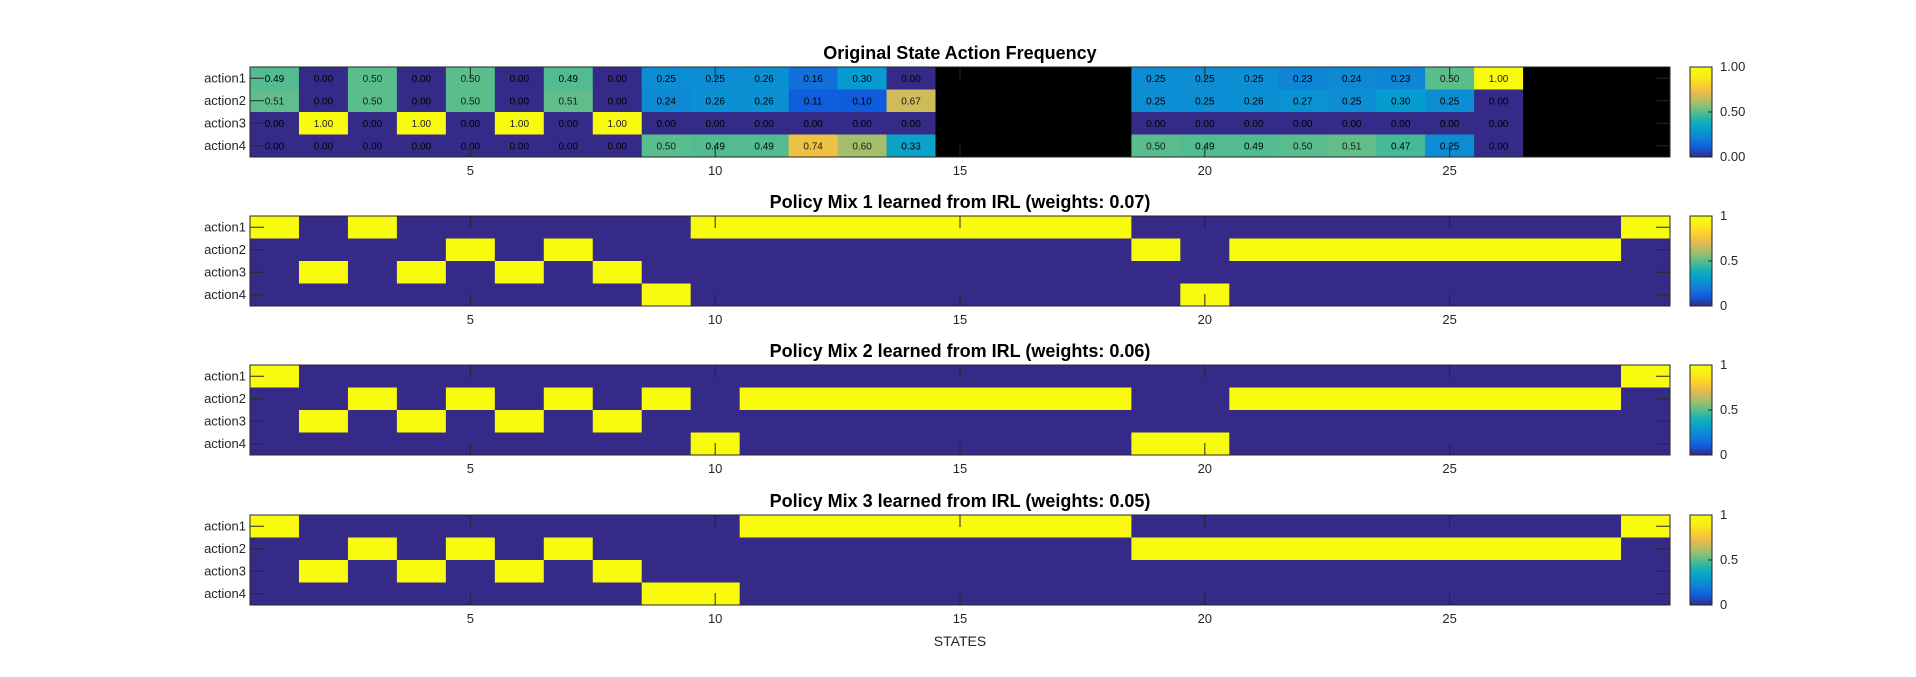 The width and height of the screenshot is (1916, 677). What do you see at coordinates (1303, 101) in the screenshot?
I see `cell-value-label: 0.27` at bounding box center [1303, 101].